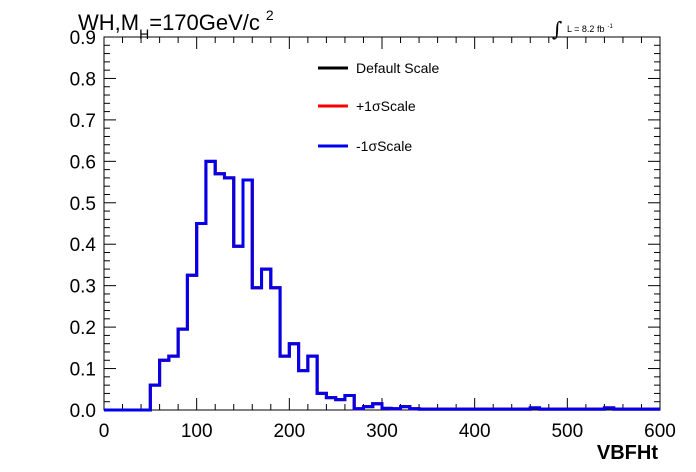  What do you see at coordinates (83, 38) in the screenshot?
I see `y-tick-label: 0.9` at bounding box center [83, 38].